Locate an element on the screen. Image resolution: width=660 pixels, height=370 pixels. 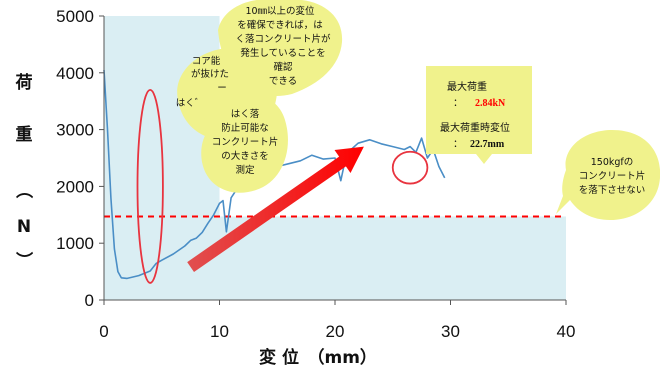
y-tick-label: 5000 is located at coordinates (75, 16).